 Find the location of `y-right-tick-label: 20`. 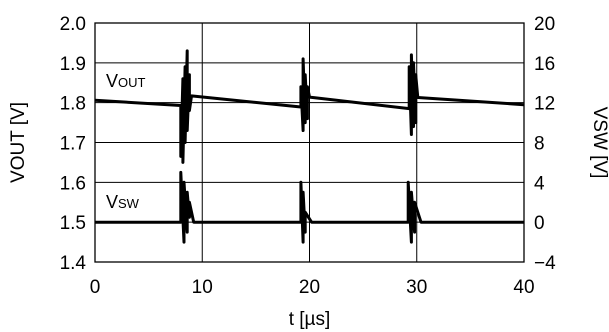

y-right-tick-label: 20 is located at coordinates (544, 24).